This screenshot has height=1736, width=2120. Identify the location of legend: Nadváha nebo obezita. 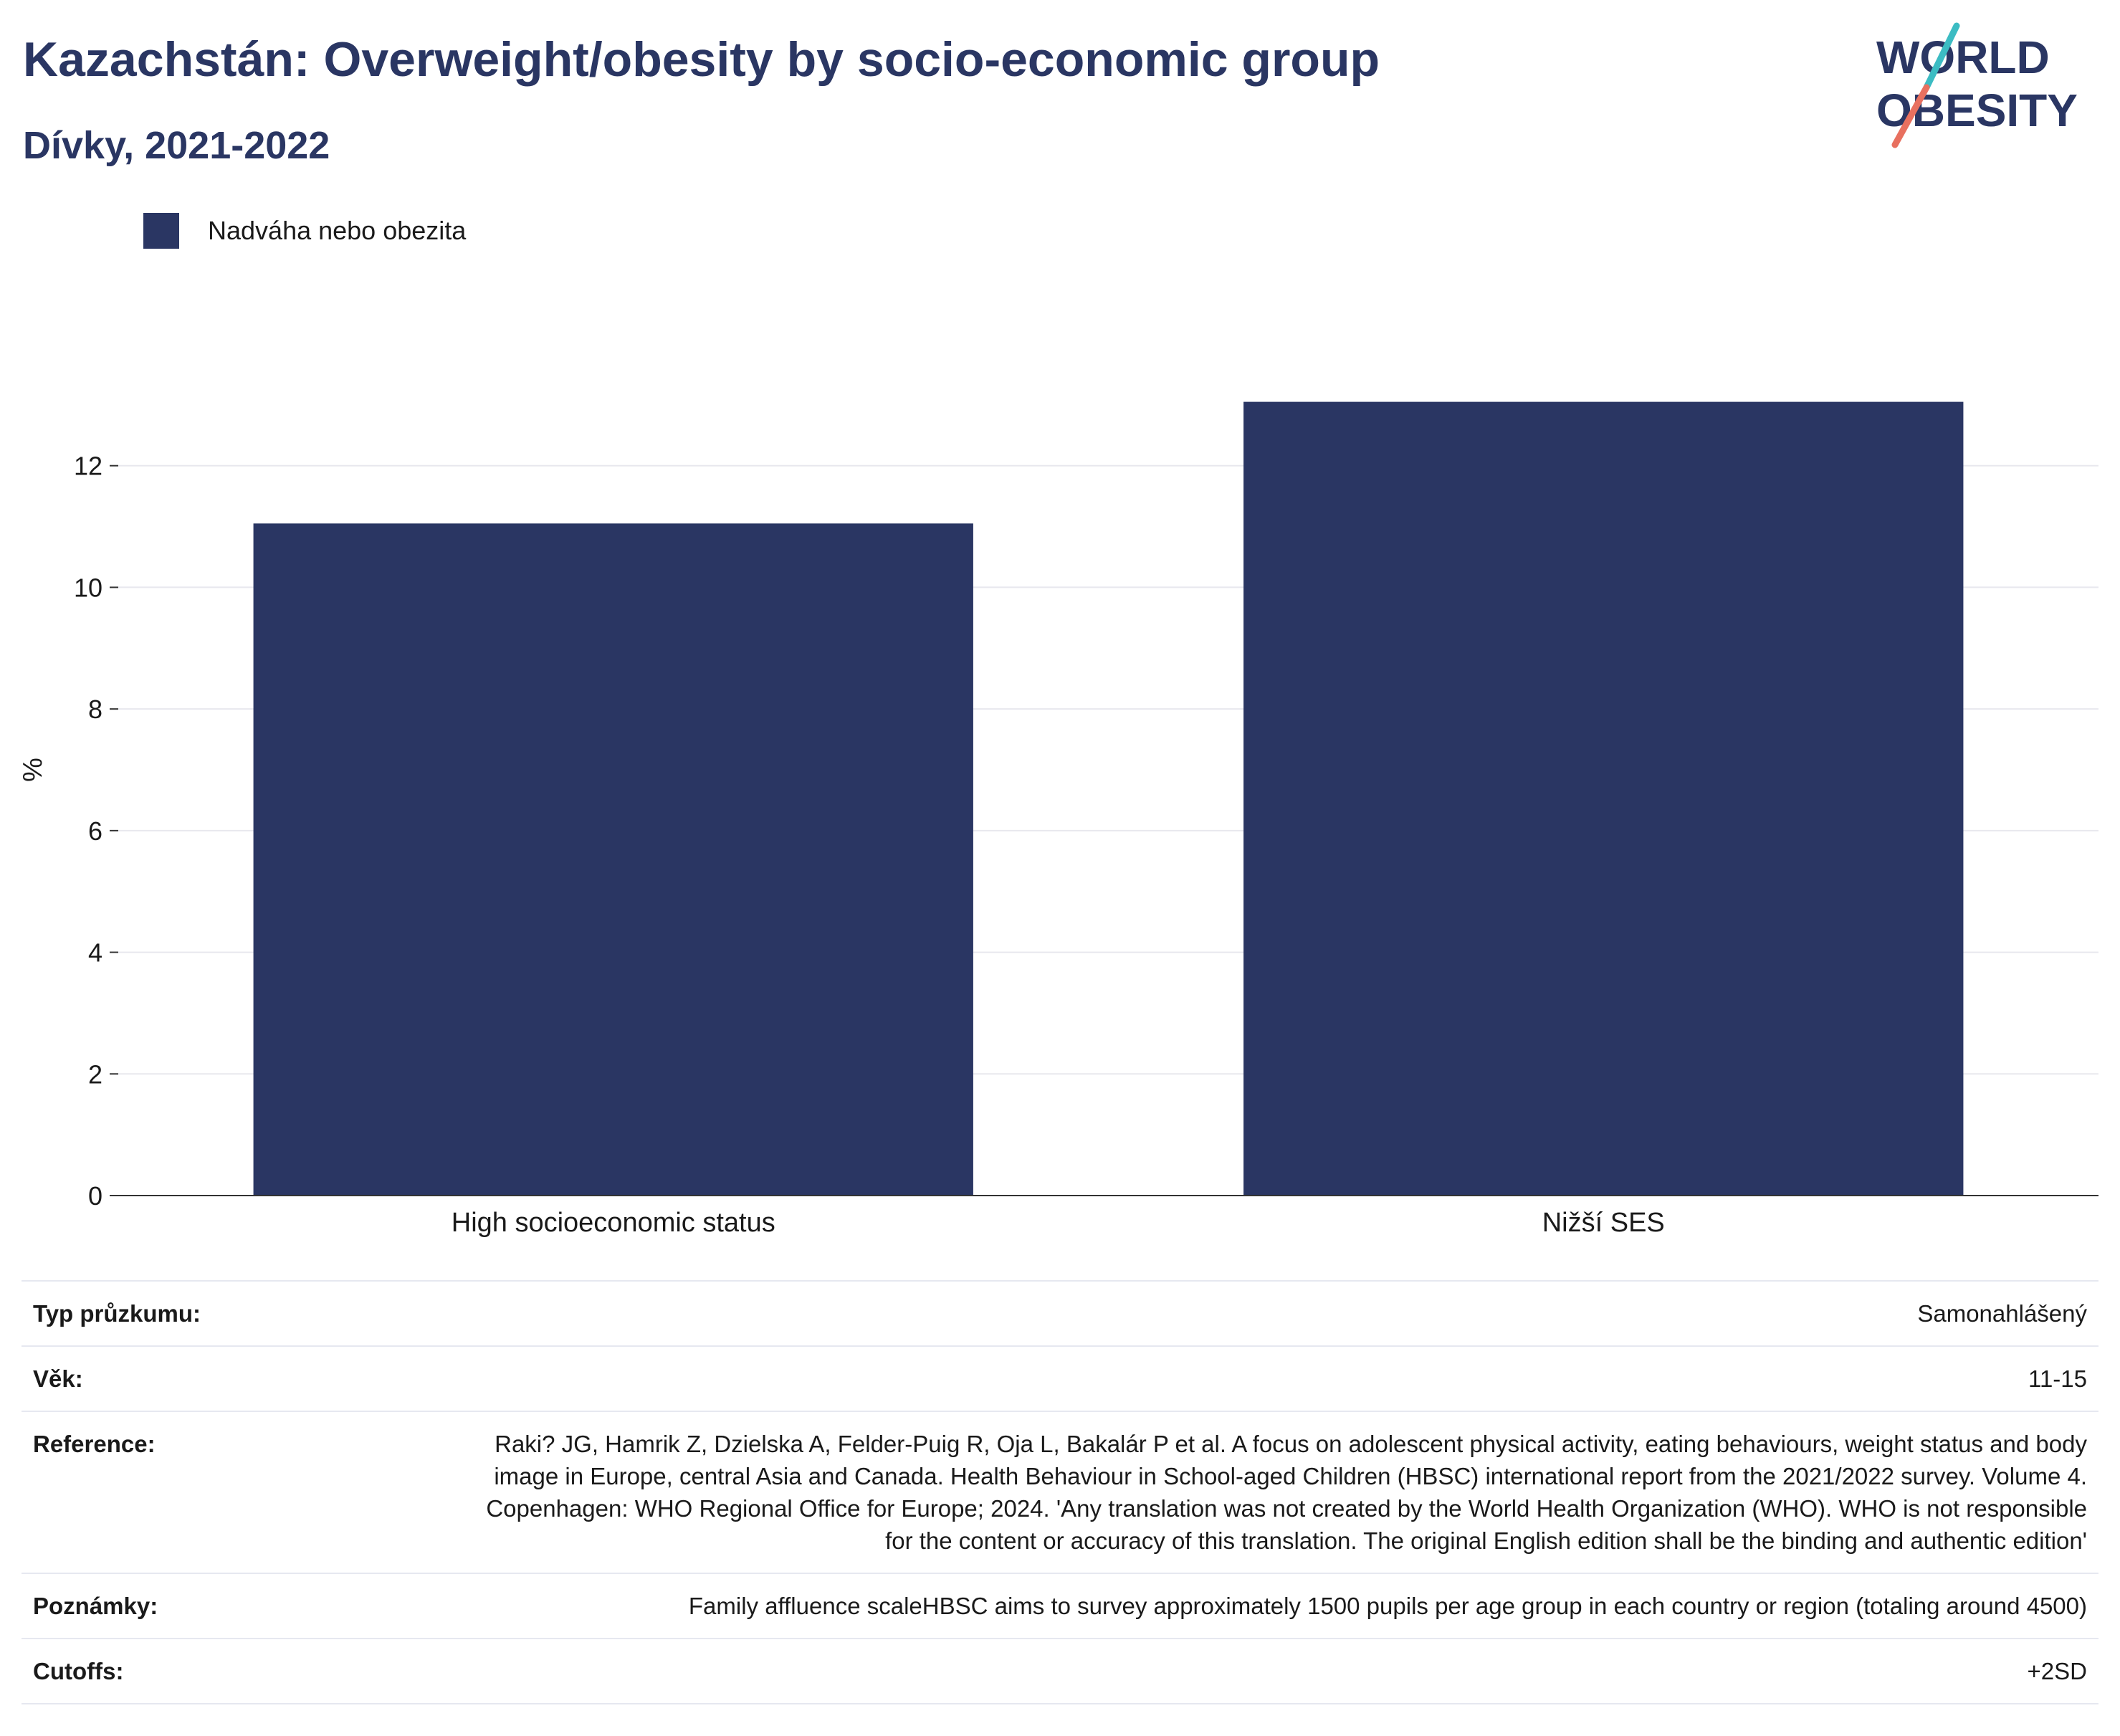
(305, 231).